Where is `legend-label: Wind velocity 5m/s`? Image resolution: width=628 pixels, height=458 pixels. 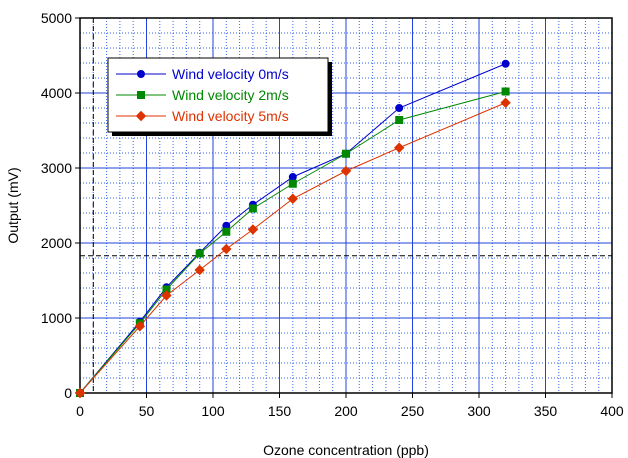 legend-label: Wind velocity 5m/s is located at coordinates (230, 116).